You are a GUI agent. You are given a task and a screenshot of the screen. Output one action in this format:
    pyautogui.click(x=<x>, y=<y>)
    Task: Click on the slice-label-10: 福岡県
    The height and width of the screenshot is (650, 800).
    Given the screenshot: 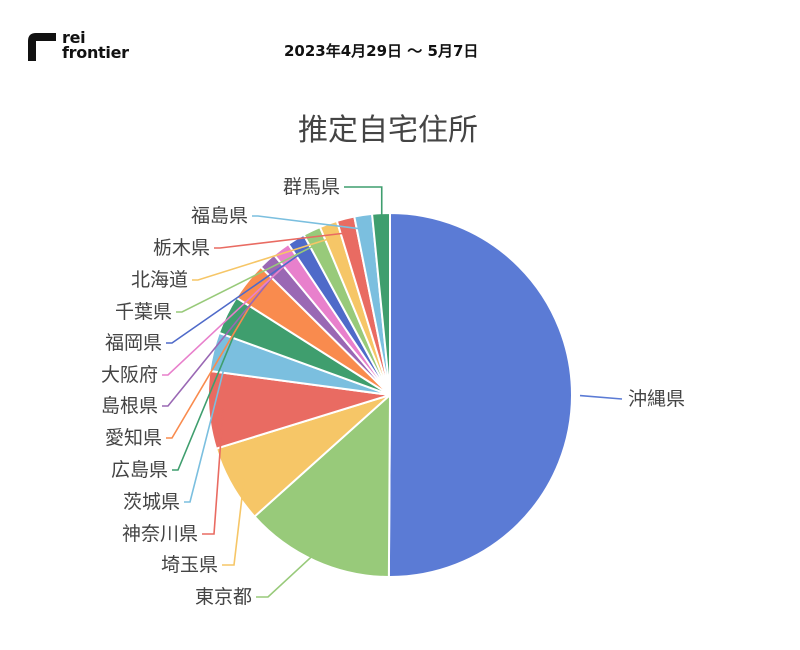 What is the action you would take?
    pyautogui.click(x=133, y=343)
    